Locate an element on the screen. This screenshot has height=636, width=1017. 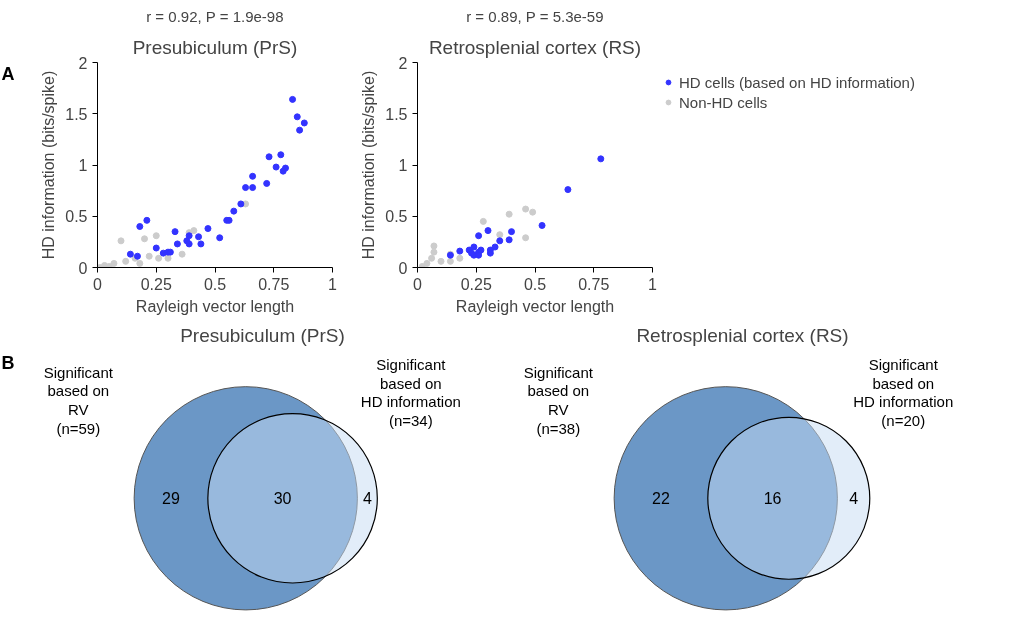
text: Significant based on HD information (n=34) is located at coordinates (410, 392).